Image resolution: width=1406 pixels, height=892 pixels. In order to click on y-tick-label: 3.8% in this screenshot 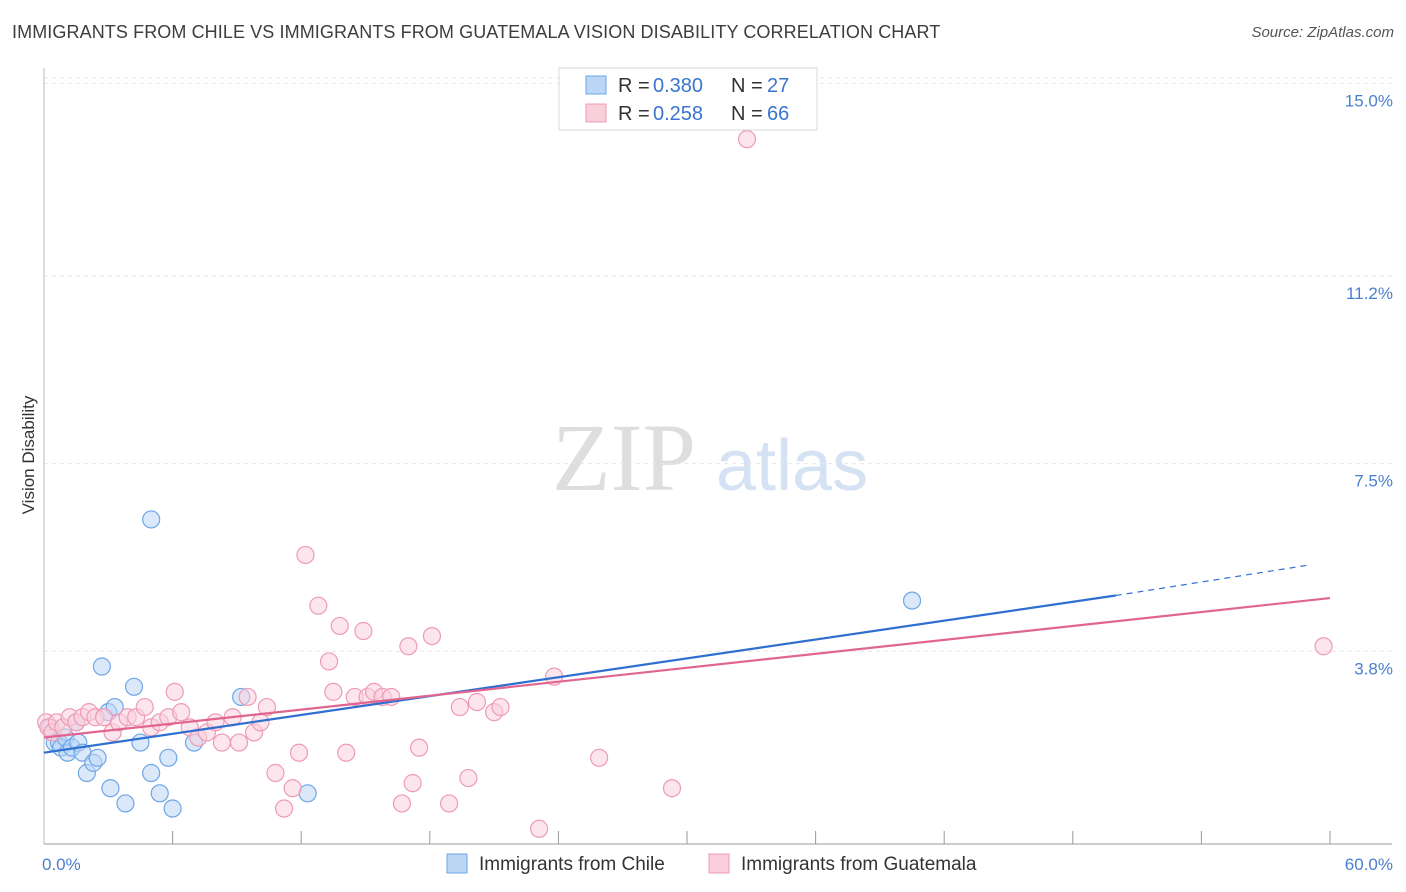, I will do `click(1373, 668)`.